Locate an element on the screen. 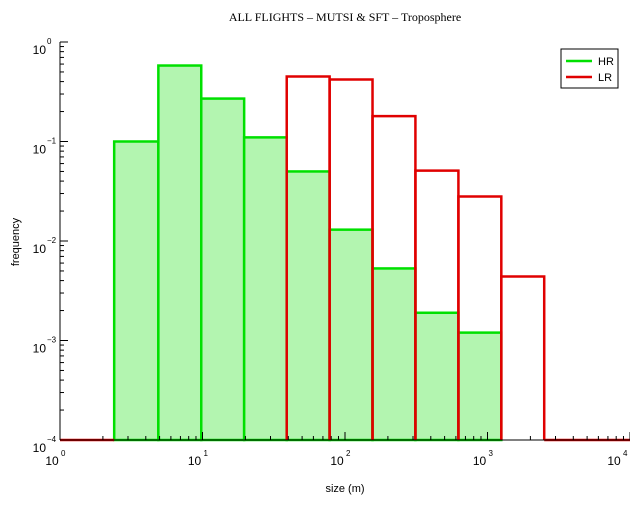  y-tick-exponent: −2 is located at coordinates (52, 240).